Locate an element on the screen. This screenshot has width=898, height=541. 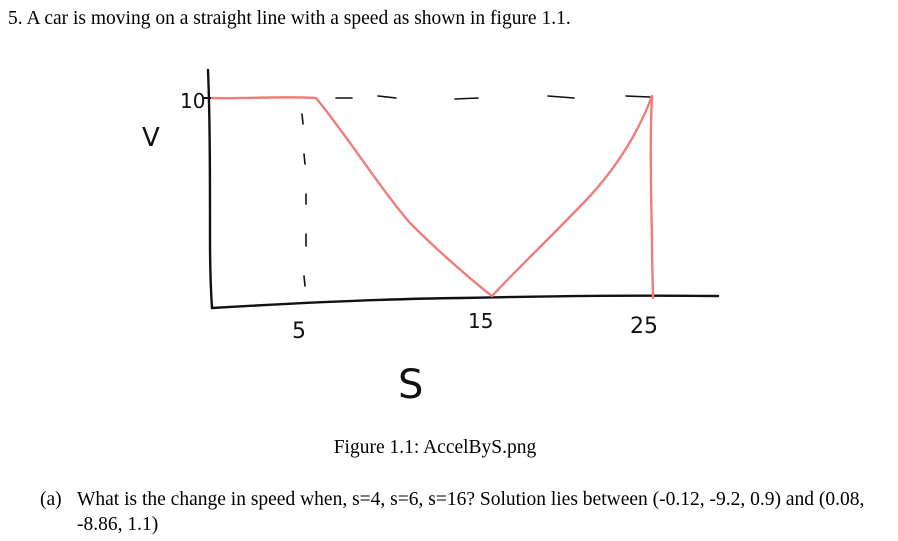
dashed-vertical-s5 is located at coordinates (304, 200).